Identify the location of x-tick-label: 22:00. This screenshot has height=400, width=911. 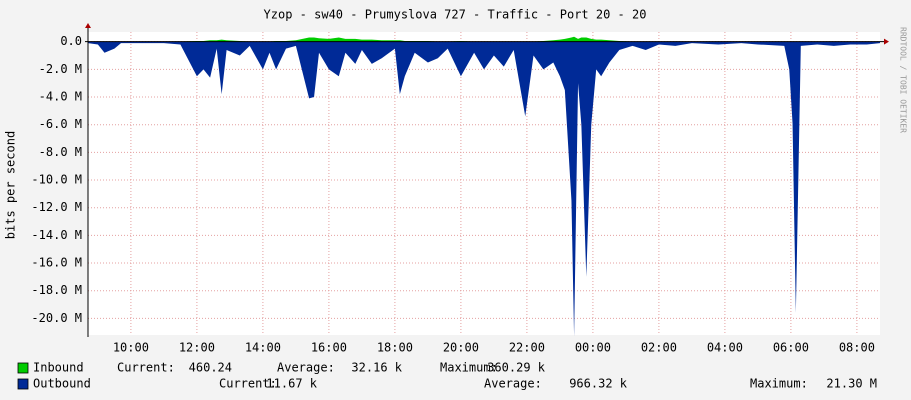
(527, 348).